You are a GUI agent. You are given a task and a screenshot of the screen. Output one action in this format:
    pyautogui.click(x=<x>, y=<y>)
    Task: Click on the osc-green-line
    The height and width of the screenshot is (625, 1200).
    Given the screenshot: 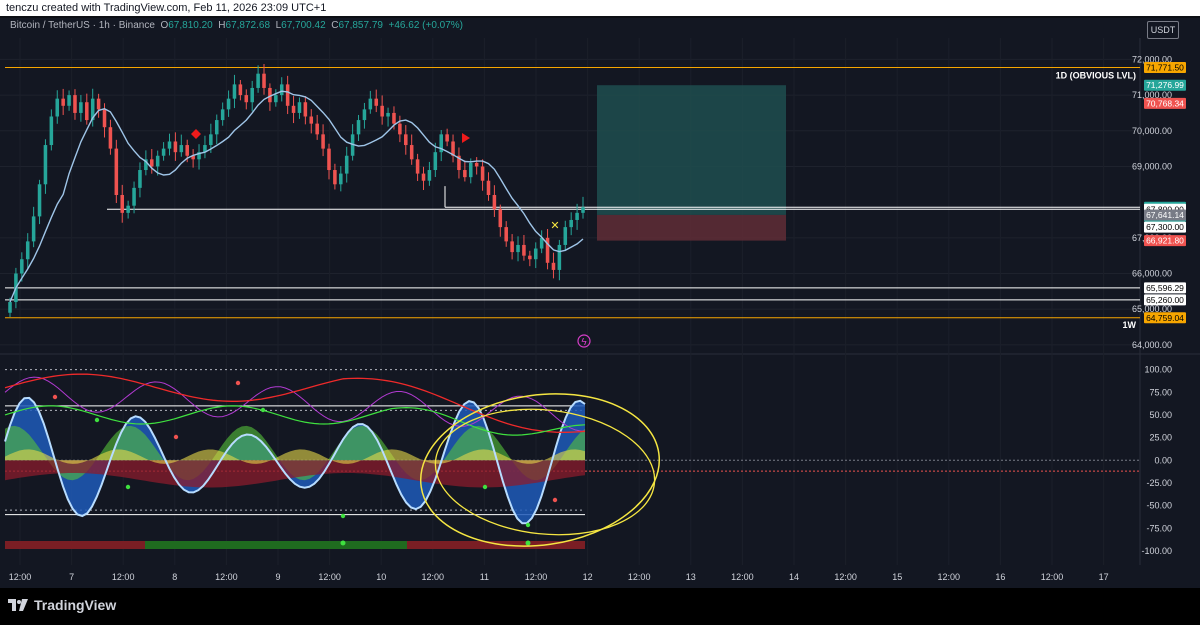 What is the action you would take?
    pyautogui.click(x=295, y=420)
    